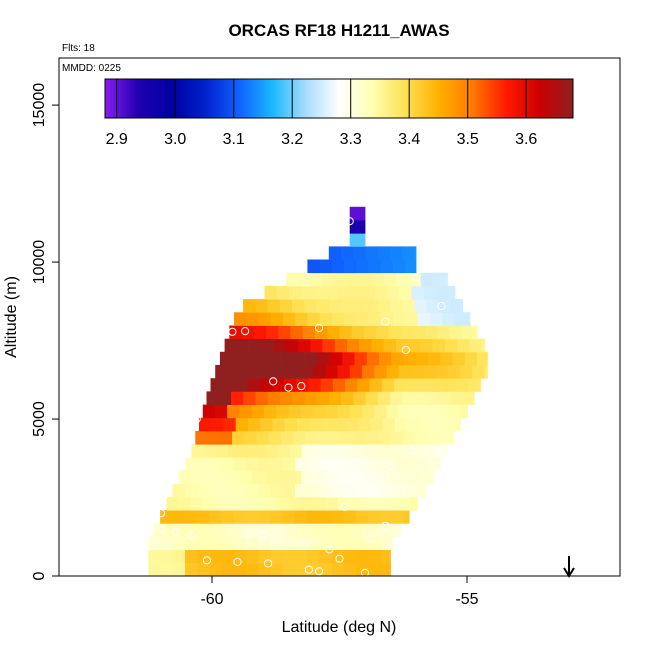  What do you see at coordinates (117, 139) in the screenshot?
I see `colorbar-tick-label: 2.9` at bounding box center [117, 139].